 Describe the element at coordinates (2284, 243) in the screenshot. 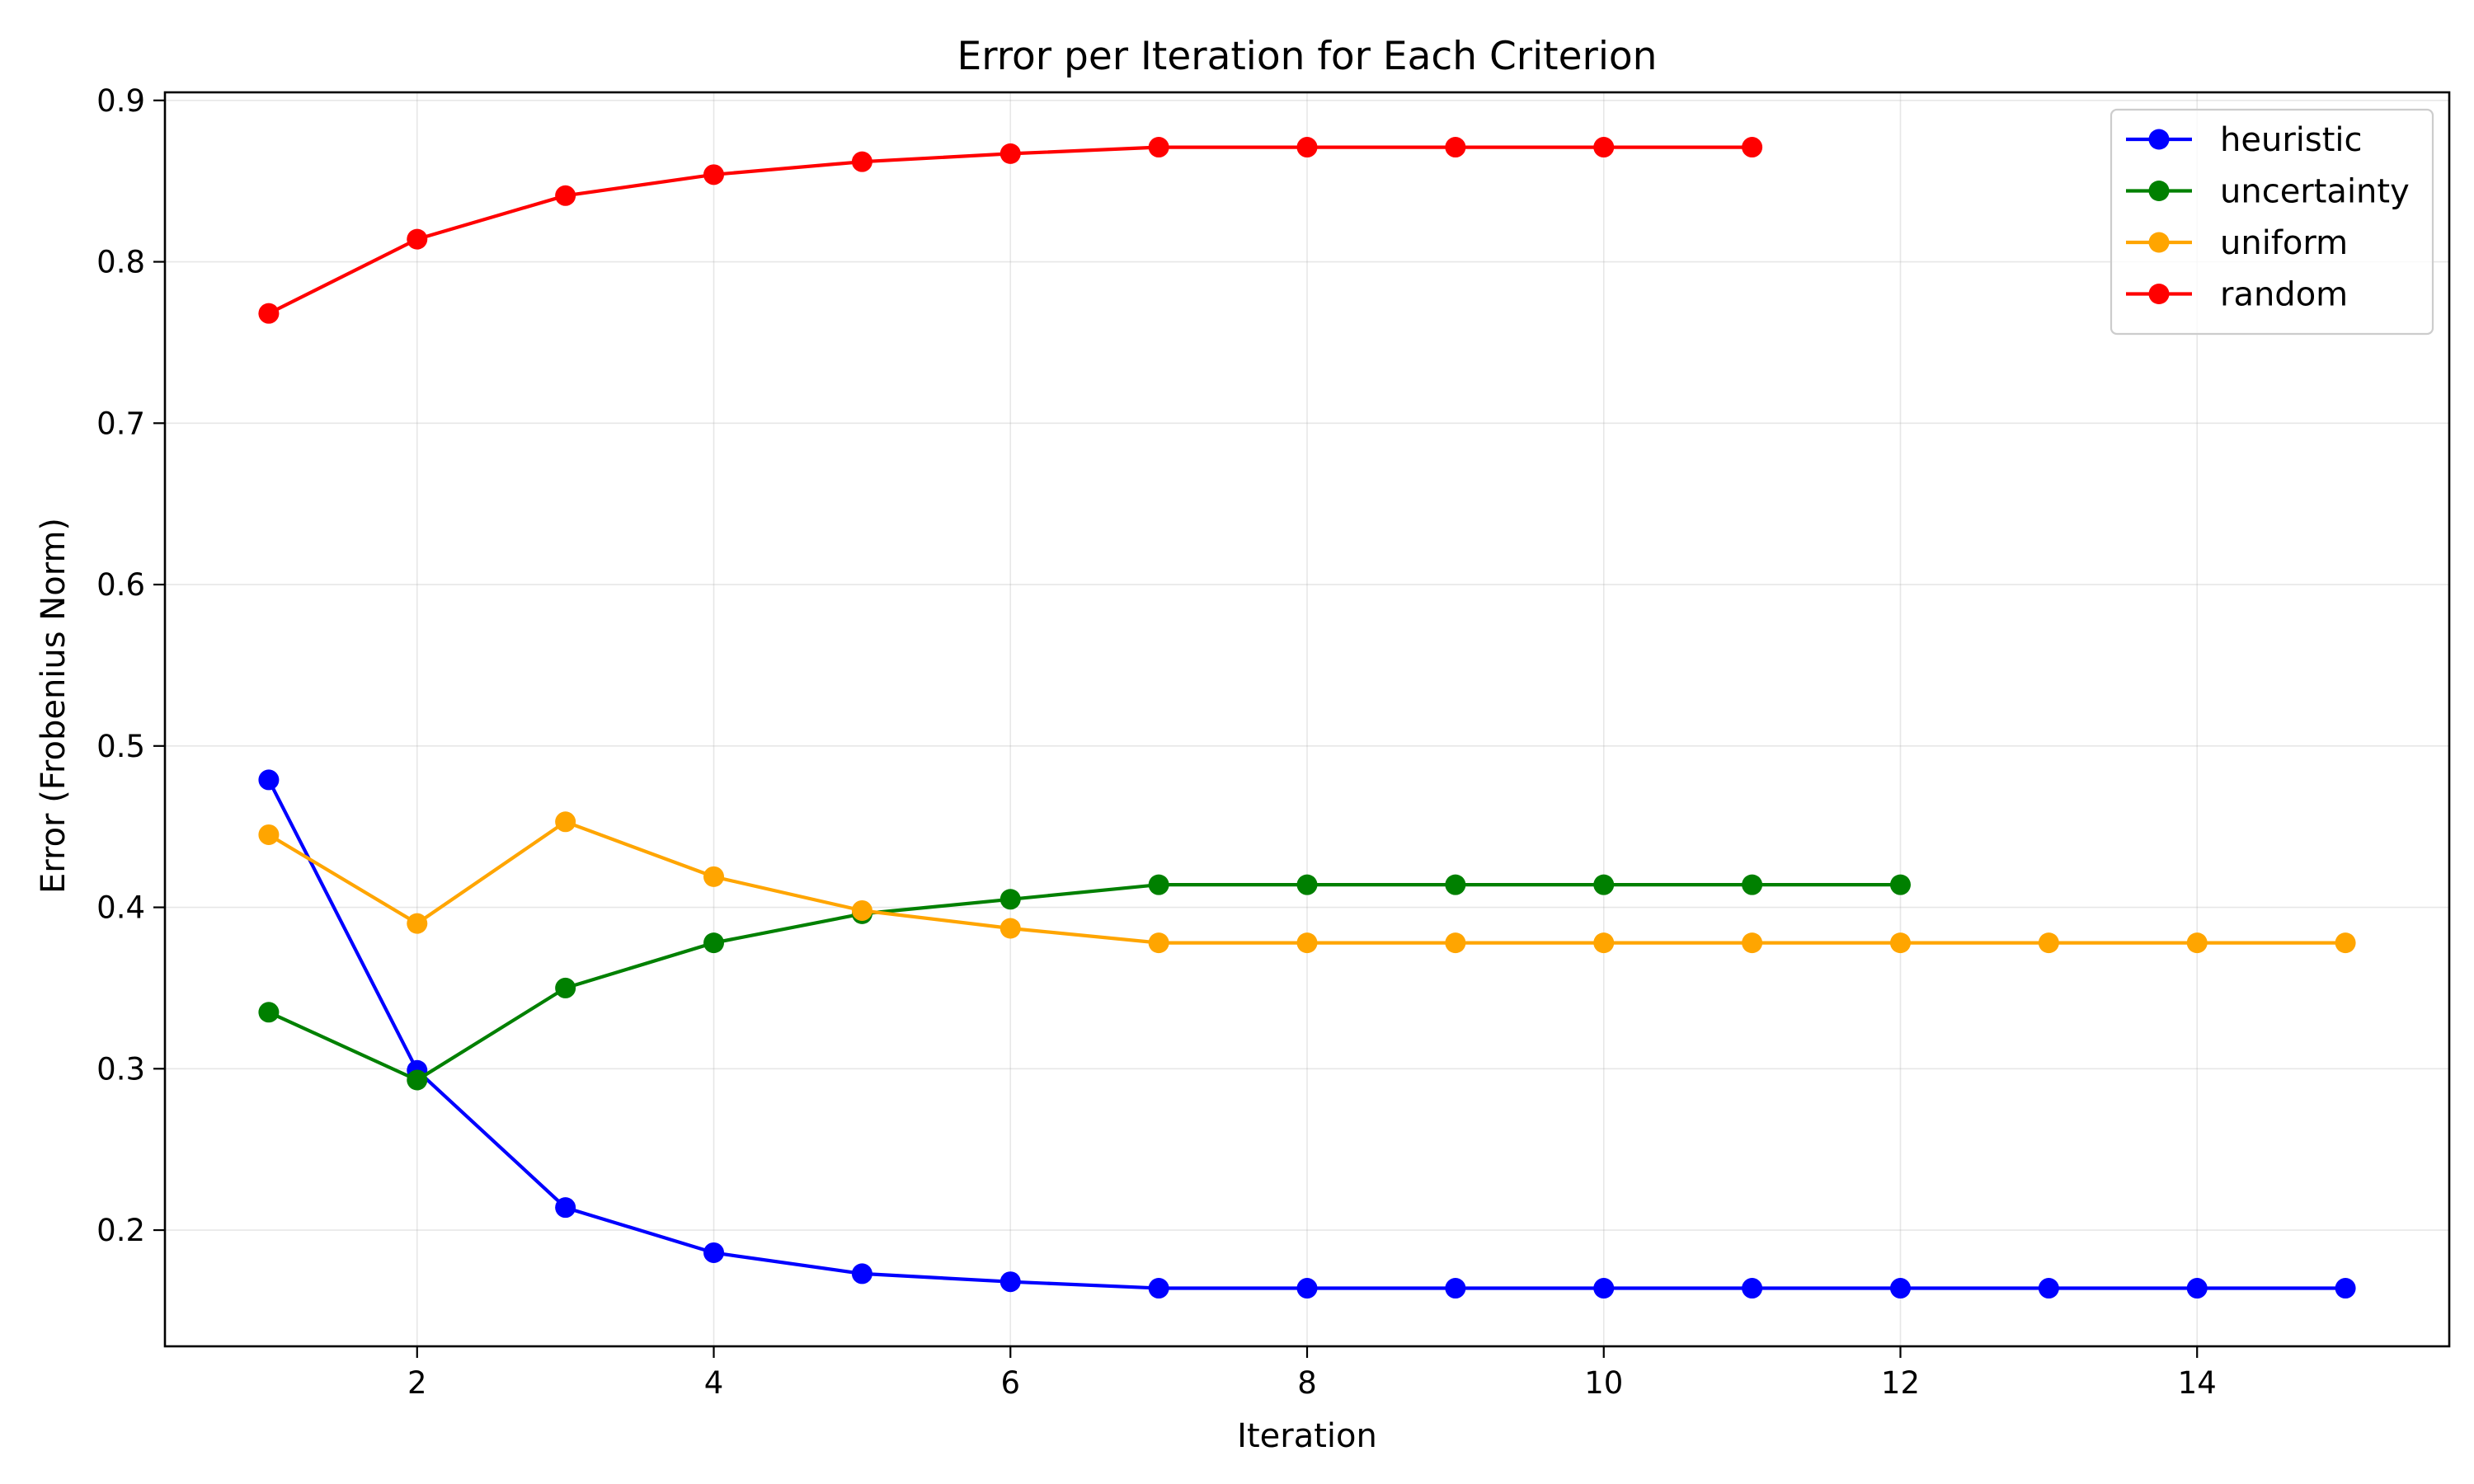

I see `legend-label-uniform: uniform` at that location.